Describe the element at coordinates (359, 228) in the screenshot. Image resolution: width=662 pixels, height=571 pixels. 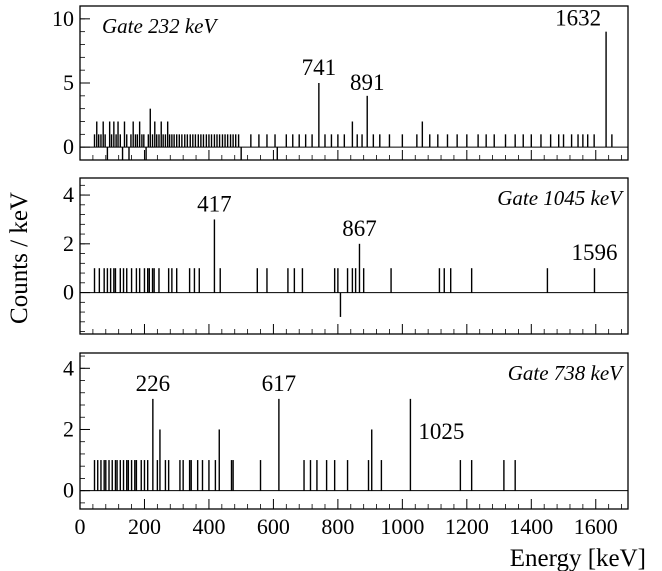
I see `peak-label: 867` at that location.